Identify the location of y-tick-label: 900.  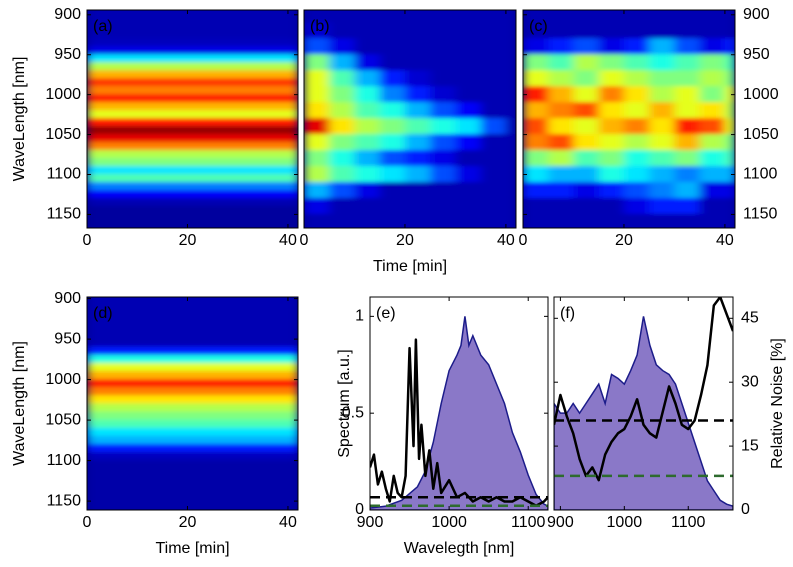
(67, 14).